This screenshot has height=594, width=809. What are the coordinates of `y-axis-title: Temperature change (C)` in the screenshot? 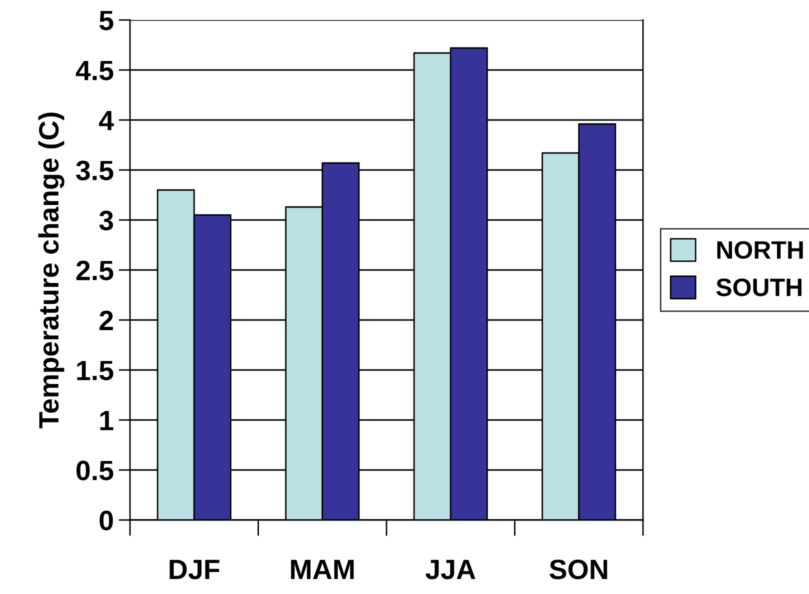 It's located at (51, 270).